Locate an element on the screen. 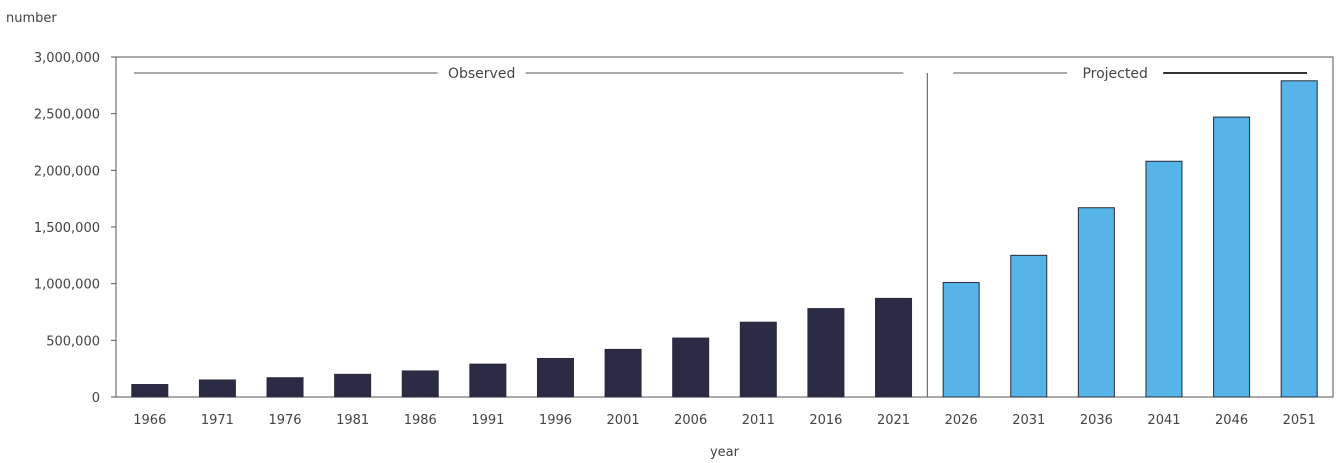 Image resolution: width=1337 pixels, height=463 pixels. bar-2051 is located at coordinates (1299, 239).